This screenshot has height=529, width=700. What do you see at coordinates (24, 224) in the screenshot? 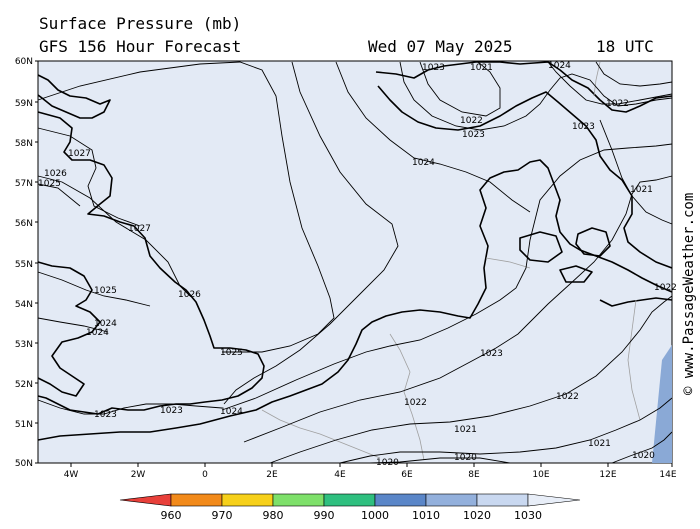
I see `lat-label: 56N` at bounding box center [24, 224].